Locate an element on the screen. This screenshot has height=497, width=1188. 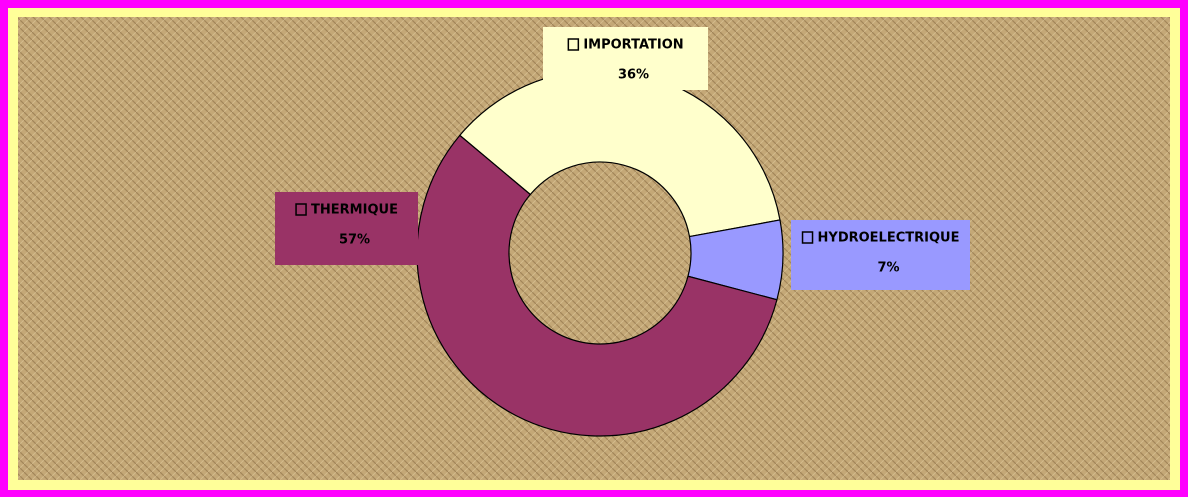
category-label: HYDROELECTRIQUE is located at coordinates (889, 238).